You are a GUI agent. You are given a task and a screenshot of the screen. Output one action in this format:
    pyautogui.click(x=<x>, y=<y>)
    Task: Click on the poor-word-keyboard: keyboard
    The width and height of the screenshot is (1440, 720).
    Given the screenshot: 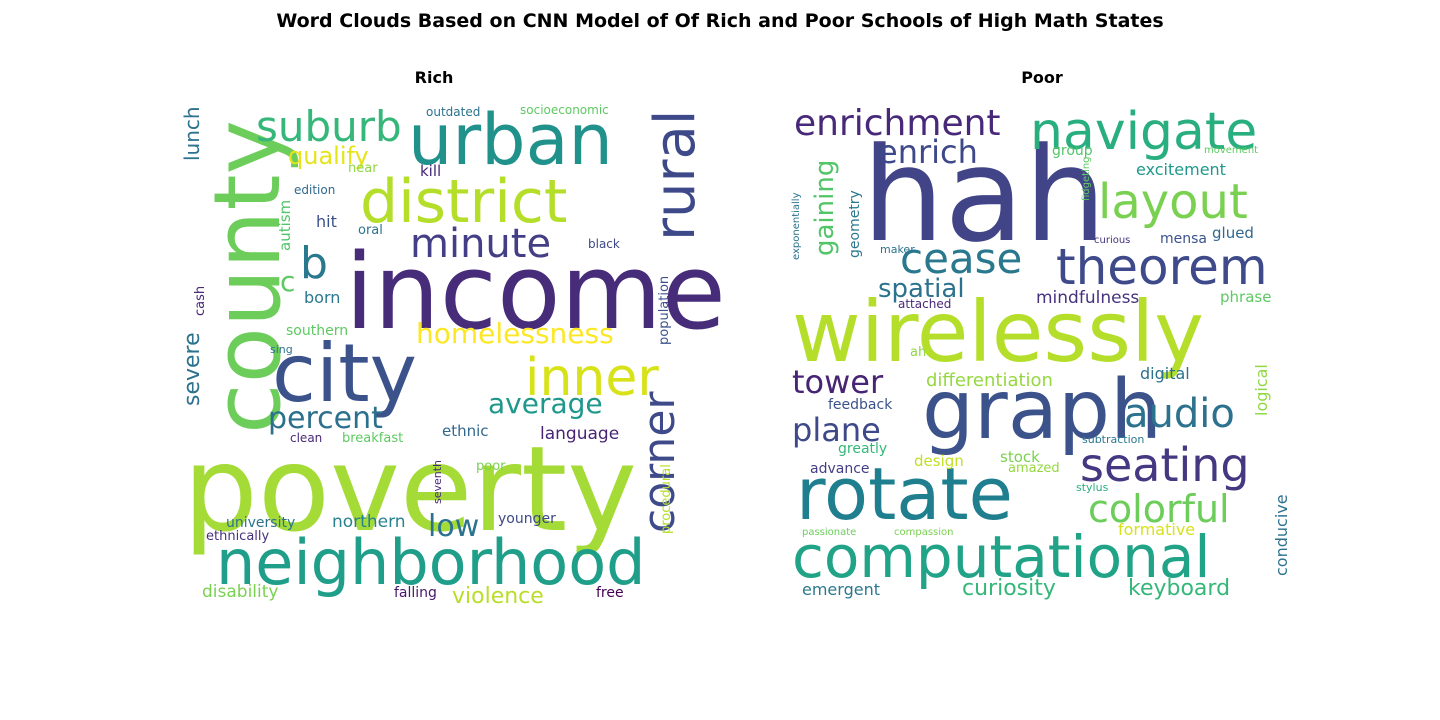 What is the action you would take?
    pyautogui.click(x=1179, y=588)
    